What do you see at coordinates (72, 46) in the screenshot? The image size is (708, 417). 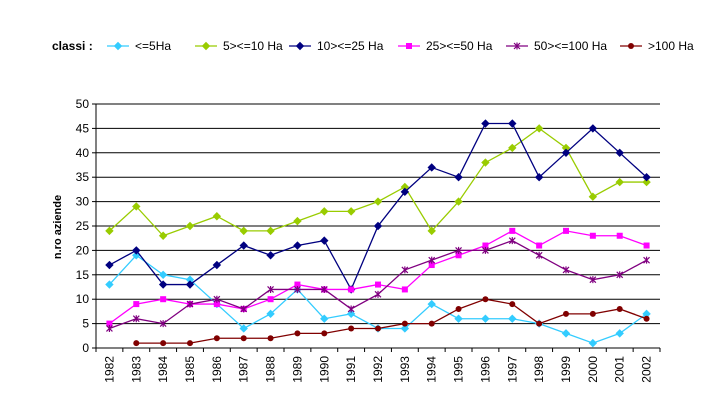 I see `legend-title: classi :` at bounding box center [72, 46].